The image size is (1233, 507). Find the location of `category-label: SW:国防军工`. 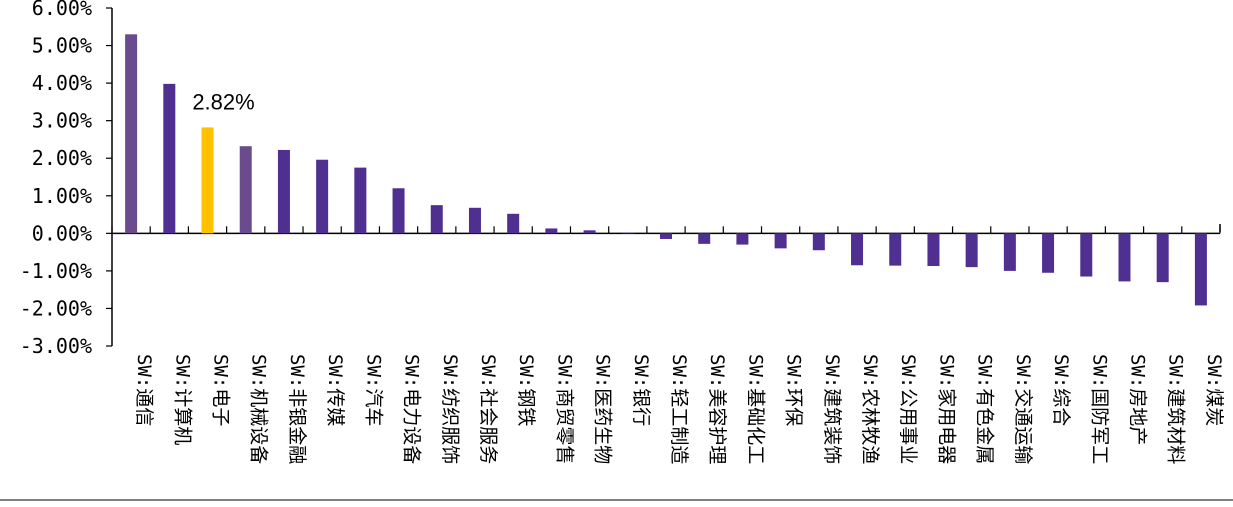

category-label: SW:国防军工 is located at coordinates (1099, 409).